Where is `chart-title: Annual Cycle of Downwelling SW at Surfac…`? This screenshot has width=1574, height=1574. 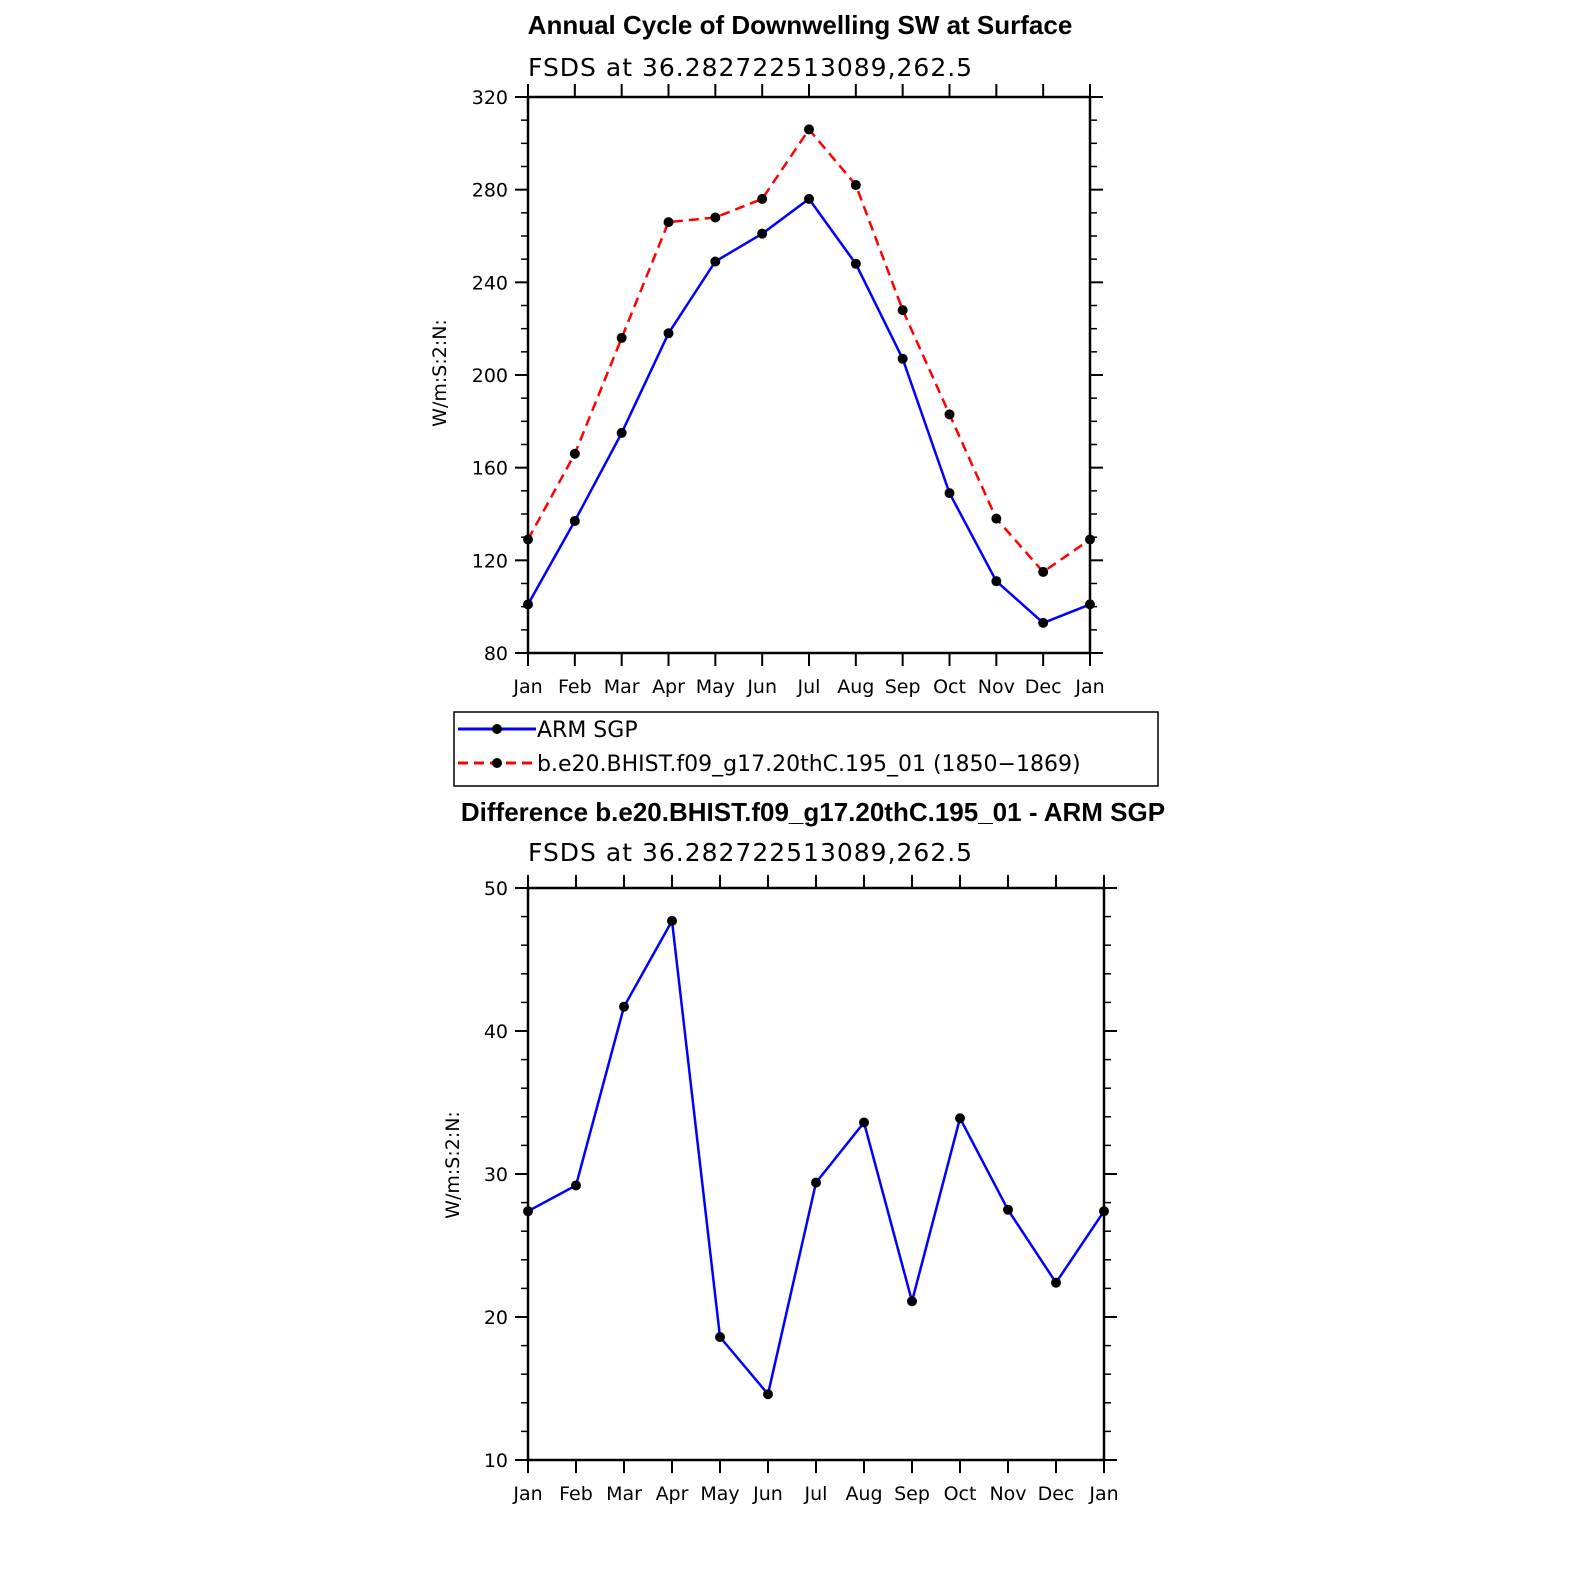
chart-title: Annual Cycle of Downwelling SW at Surfac… is located at coordinates (800, 25).